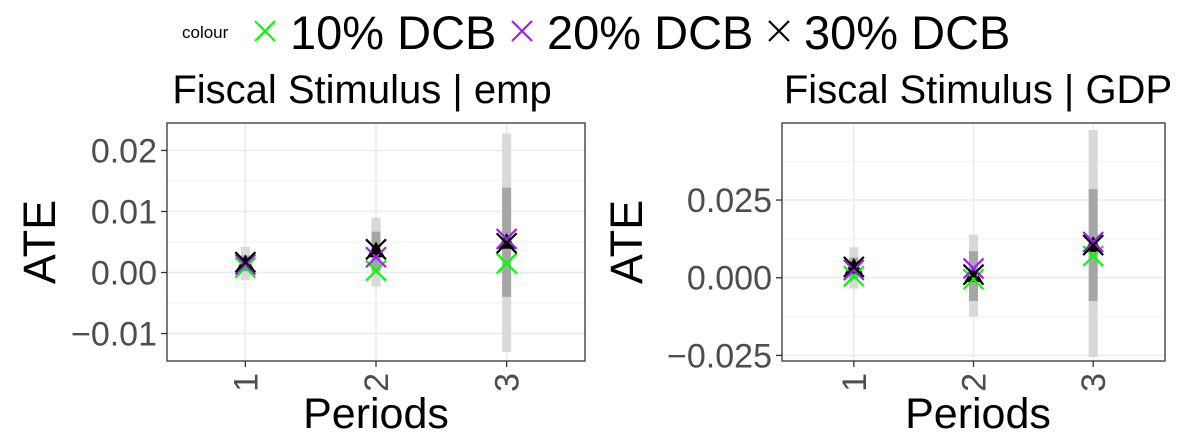 The width and height of the screenshot is (1183, 436). Describe the element at coordinates (650, 32) in the screenshot. I see `legend-label-20: 20% DCB` at that location.